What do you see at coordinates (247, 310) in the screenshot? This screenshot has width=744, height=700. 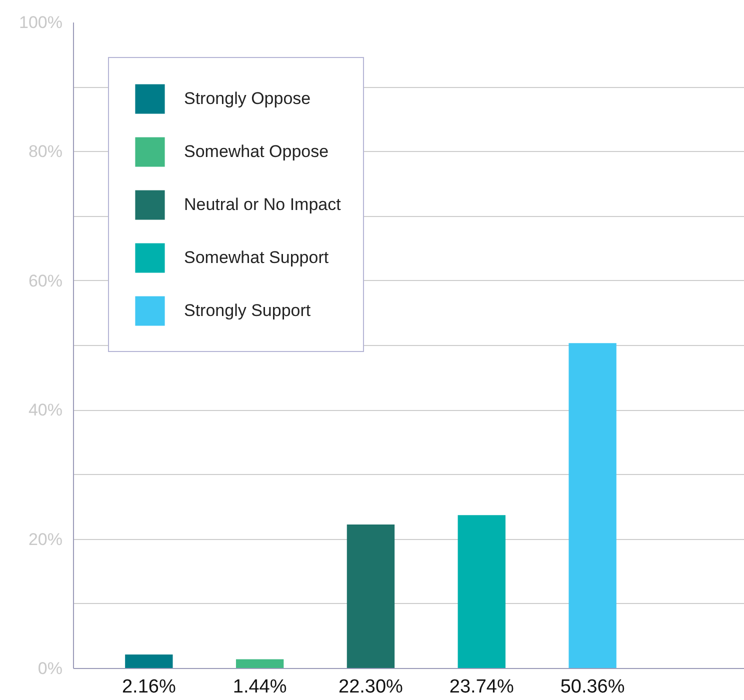 I see `legend-label: Strongly Support` at bounding box center [247, 310].